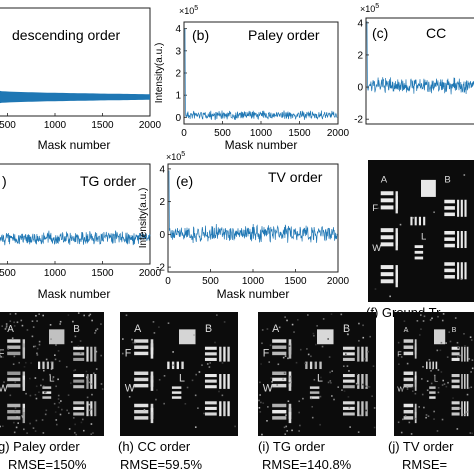 The width and height of the screenshot is (474, 474). I want to click on panel-b-ytick-label: 0, so click(178, 118).